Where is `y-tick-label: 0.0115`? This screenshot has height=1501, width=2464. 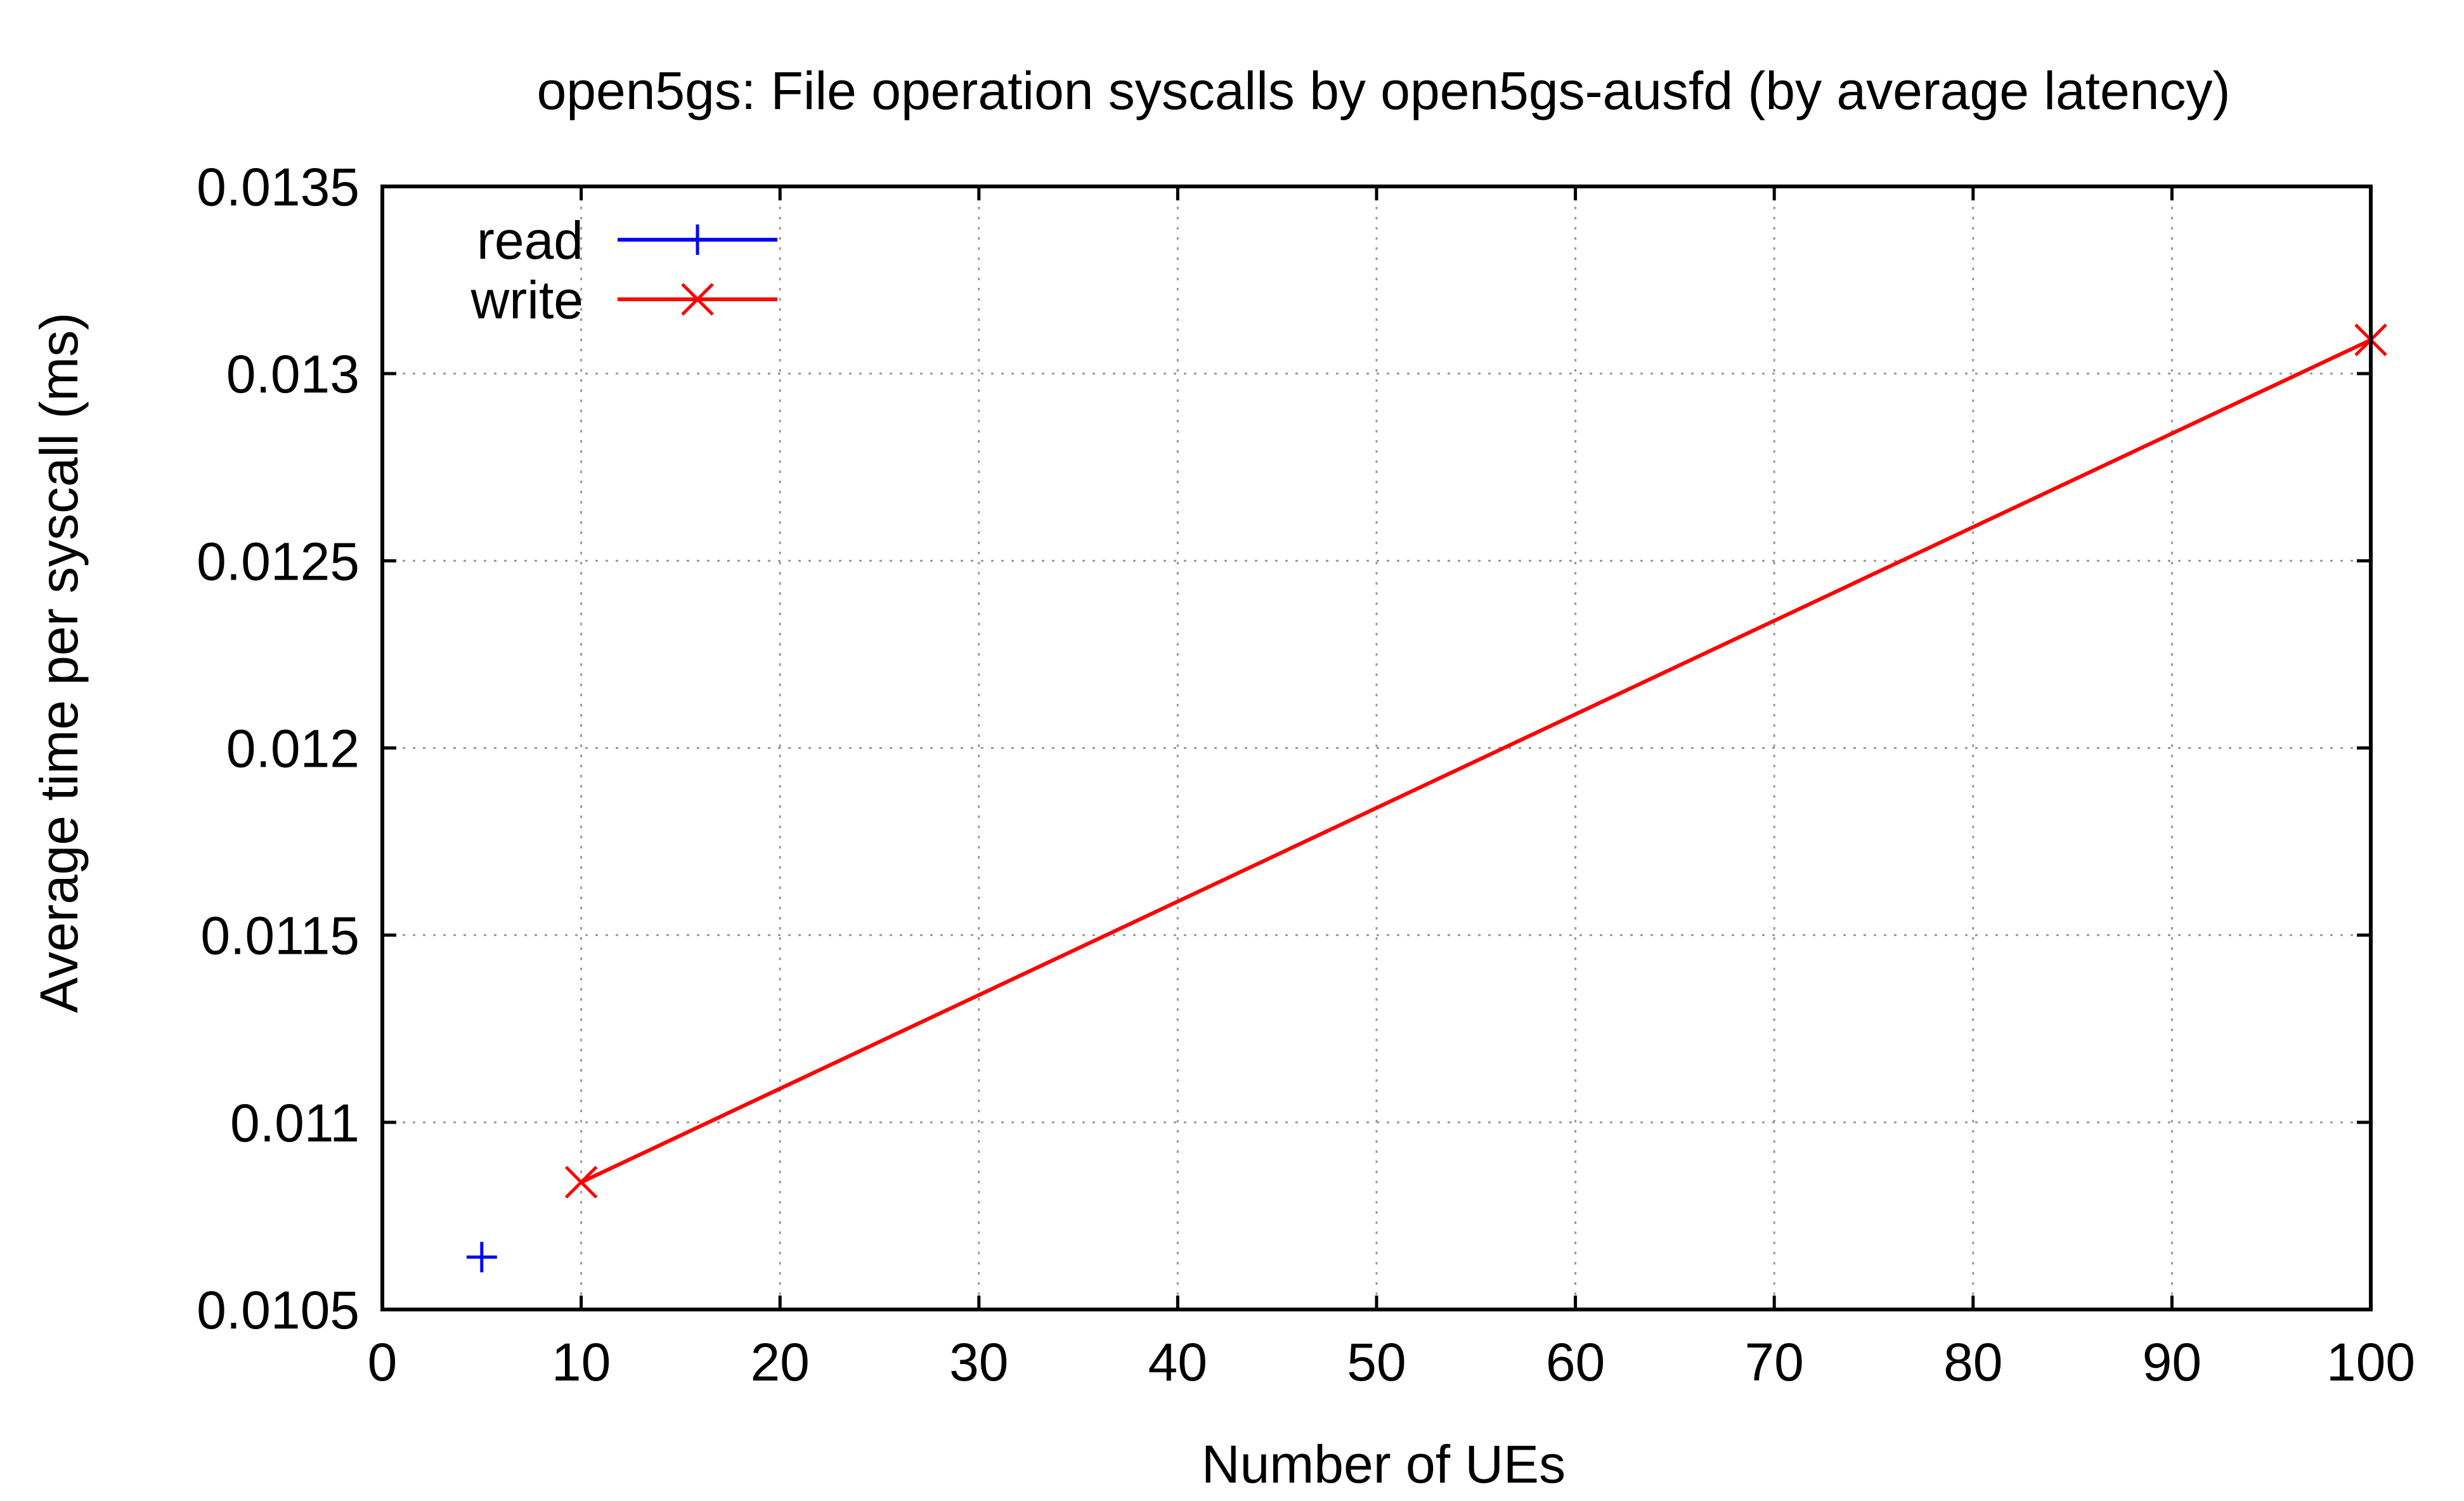
y-tick-label: 0.0115 is located at coordinates (280, 936).